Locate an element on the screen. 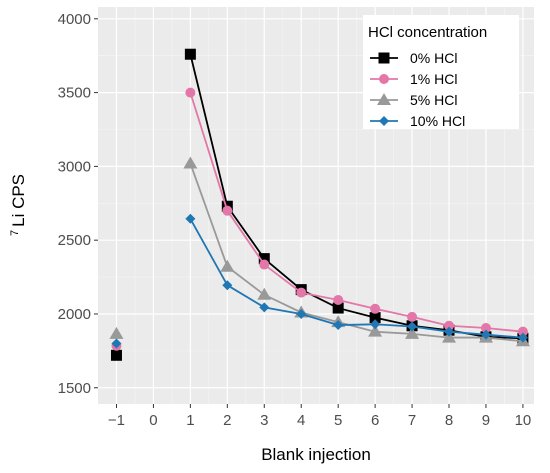 The width and height of the screenshot is (550, 473). x-tick-label: −1 is located at coordinates (116, 420).